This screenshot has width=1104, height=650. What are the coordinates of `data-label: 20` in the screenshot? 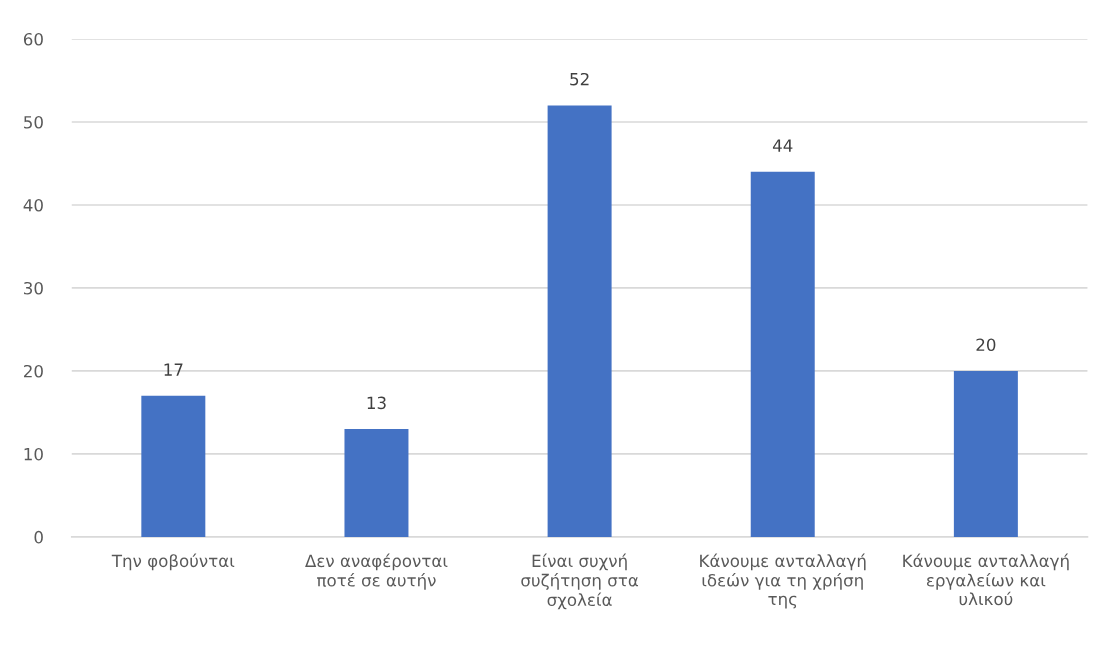 It's located at (986, 345).